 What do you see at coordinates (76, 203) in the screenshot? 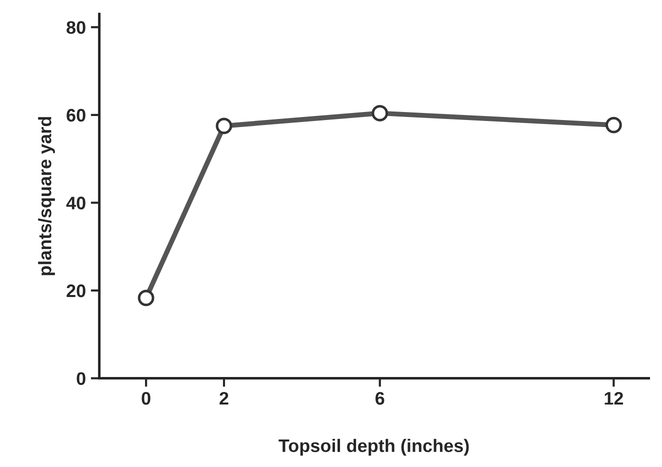
I see `y-tick-label: 40` at bounding box center [76, 203].